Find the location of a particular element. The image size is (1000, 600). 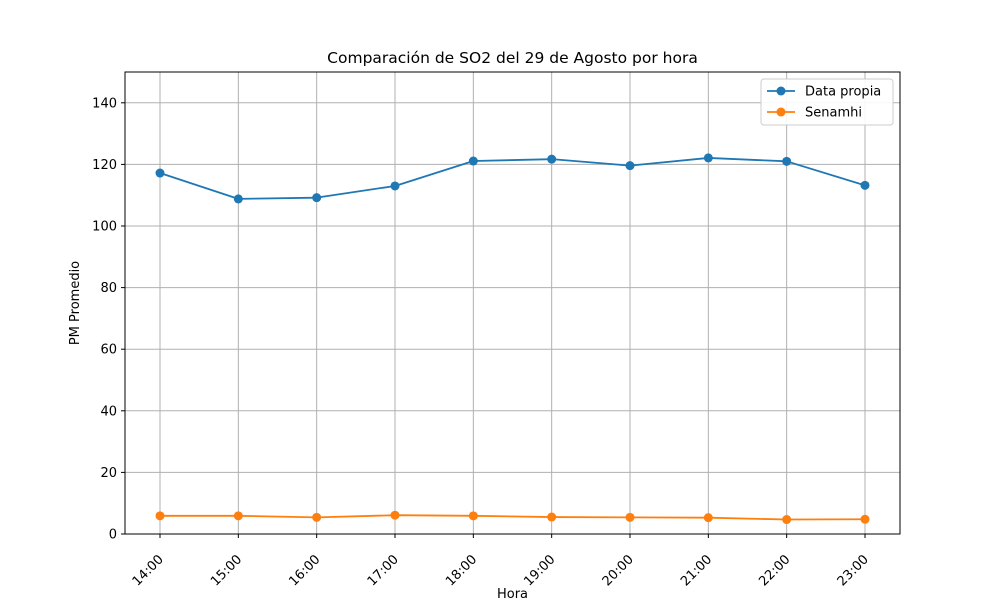

y-tick-label: 60 is located at coordinates (108, 350).